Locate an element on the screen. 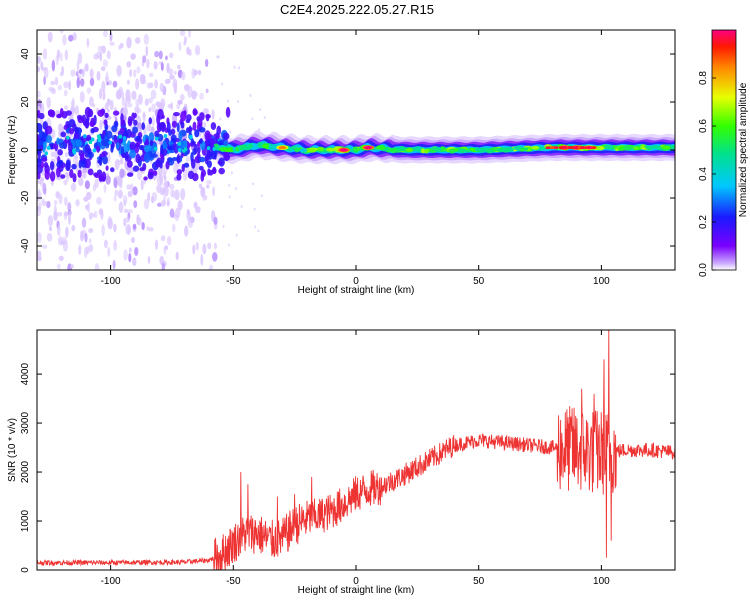 The height and width of the screenshot is (600, 750). snr-x-tick-label: -50 is located at coordinates (233, 581).